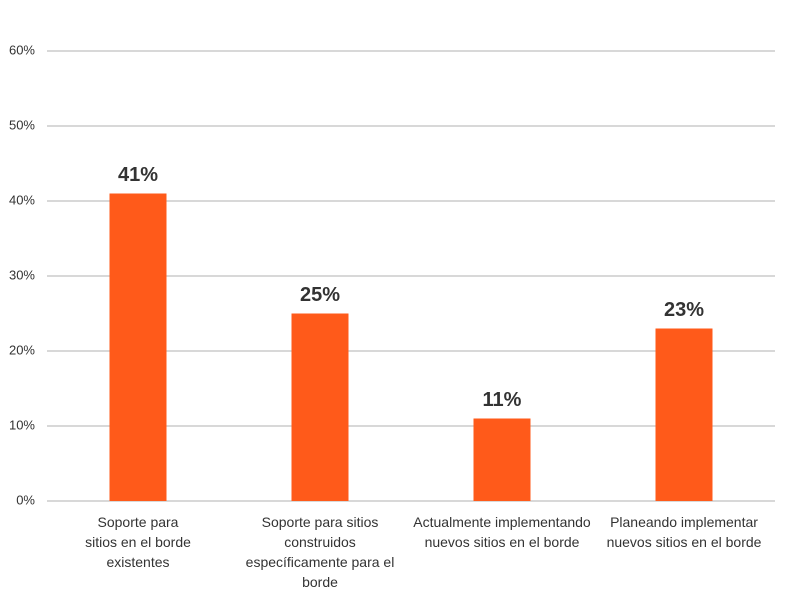 This screenshot has height=600, width=800. I want to click on y-tick-label: 50%, so click(22, 124).